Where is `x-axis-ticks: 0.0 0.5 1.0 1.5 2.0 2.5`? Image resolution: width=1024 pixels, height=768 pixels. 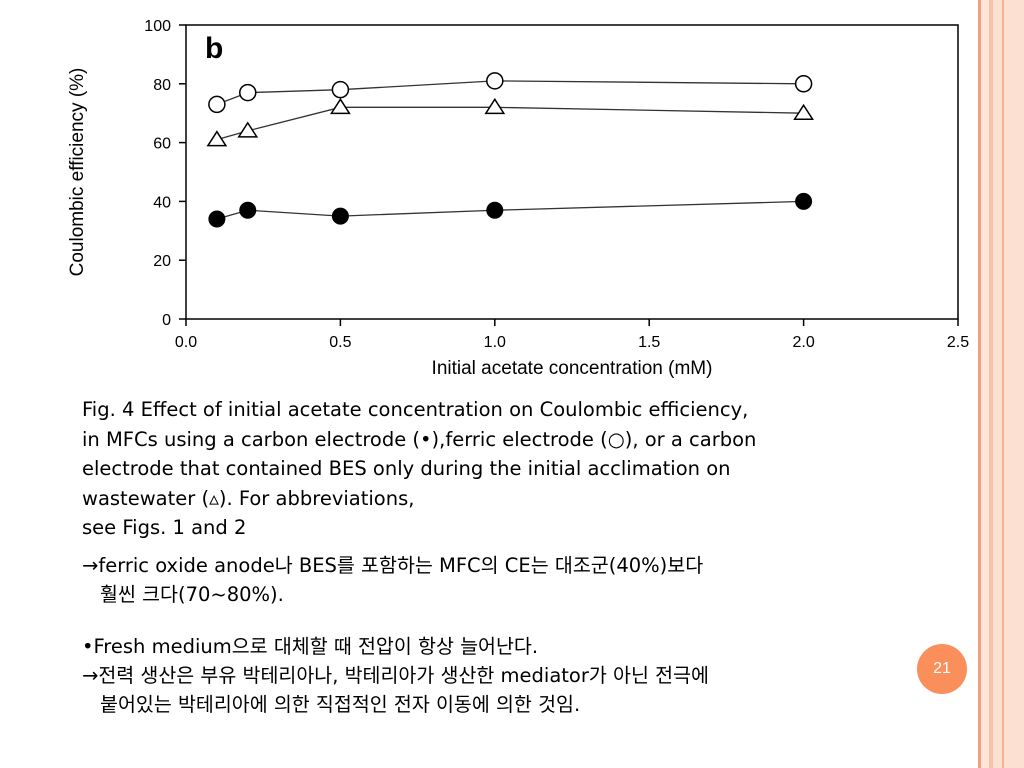
x-axis-ticks: 0.0 0.5 1.0 1.5 2.0 2.5 is located at coordinates (572, 335).